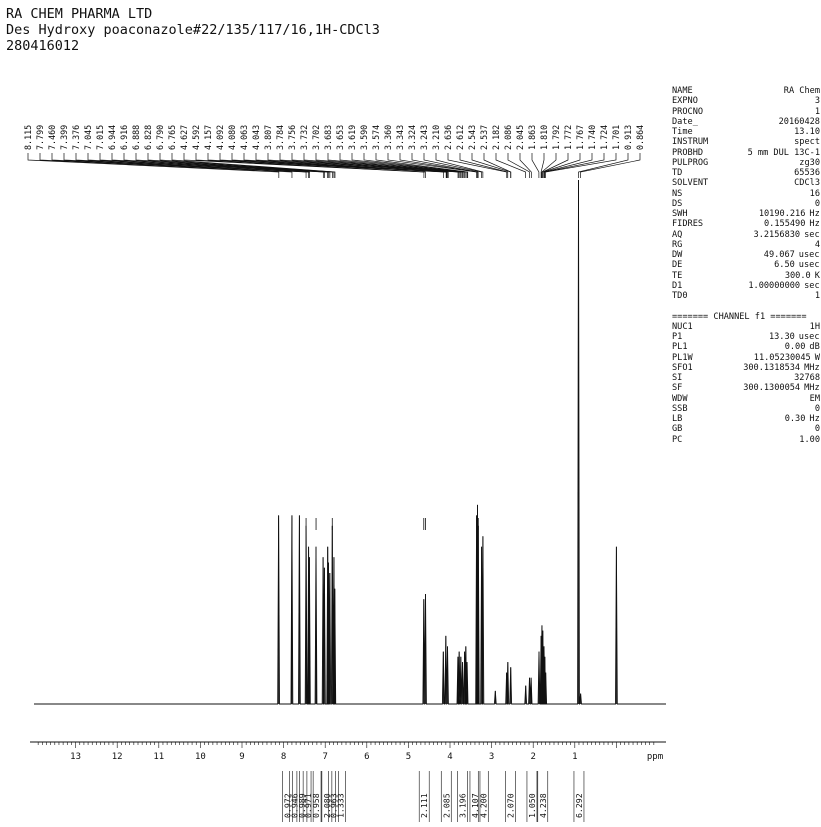  I want to click on peak-label: 1.740, so click(592, 137).